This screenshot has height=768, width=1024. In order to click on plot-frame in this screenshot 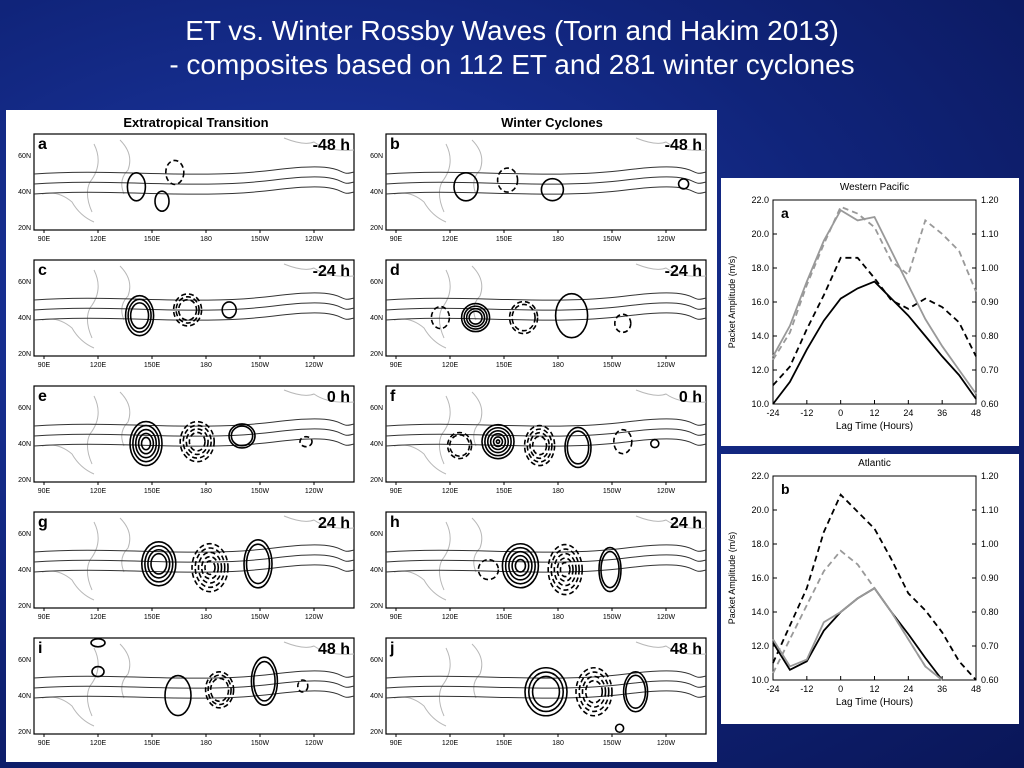, I will do `click(874, 578)`.